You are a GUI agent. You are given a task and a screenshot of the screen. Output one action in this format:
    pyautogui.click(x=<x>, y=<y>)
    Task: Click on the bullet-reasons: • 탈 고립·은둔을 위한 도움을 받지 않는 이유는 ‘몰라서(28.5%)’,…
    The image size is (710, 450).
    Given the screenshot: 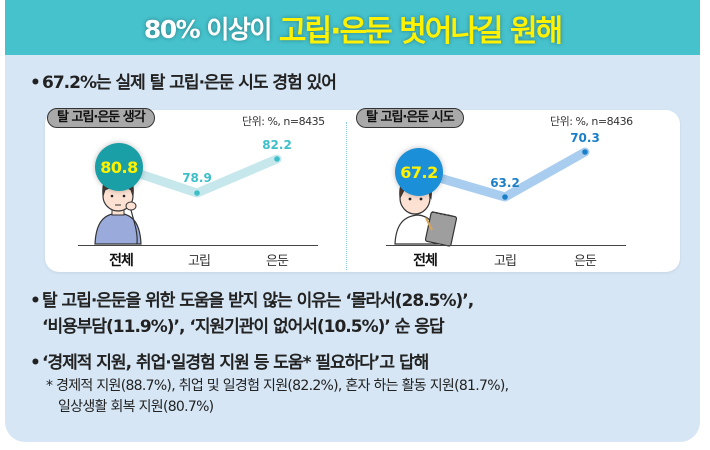 What is the action you would take?
    pyautogui.click(x=252, y=314)
    